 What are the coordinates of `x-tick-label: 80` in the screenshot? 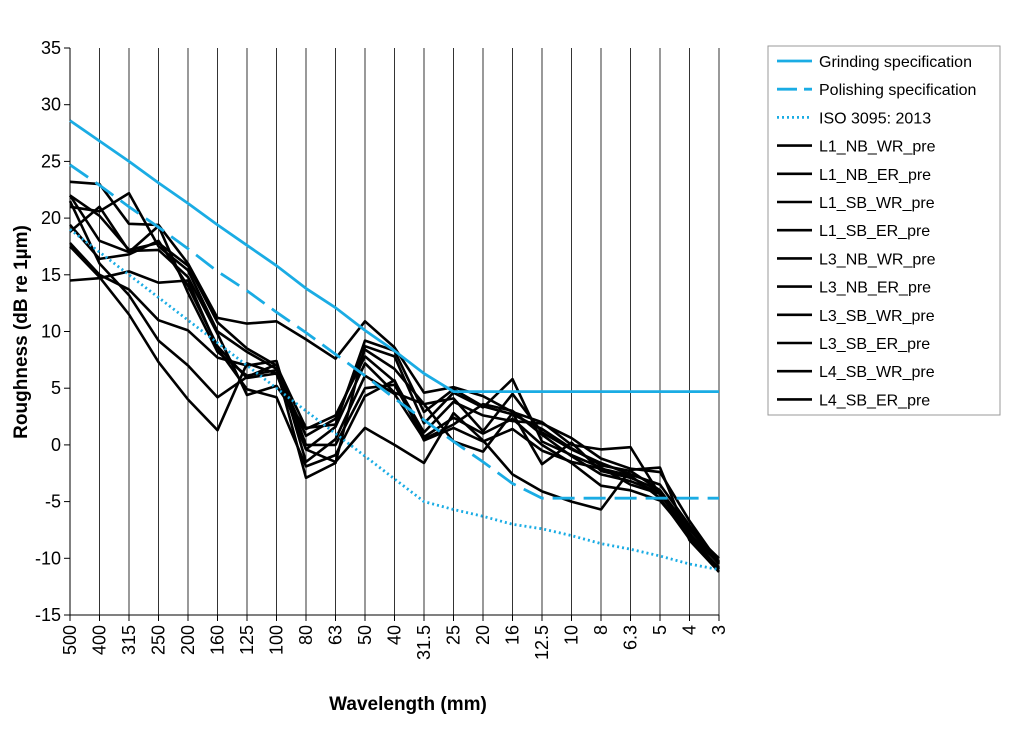 It's located at (306, 635).